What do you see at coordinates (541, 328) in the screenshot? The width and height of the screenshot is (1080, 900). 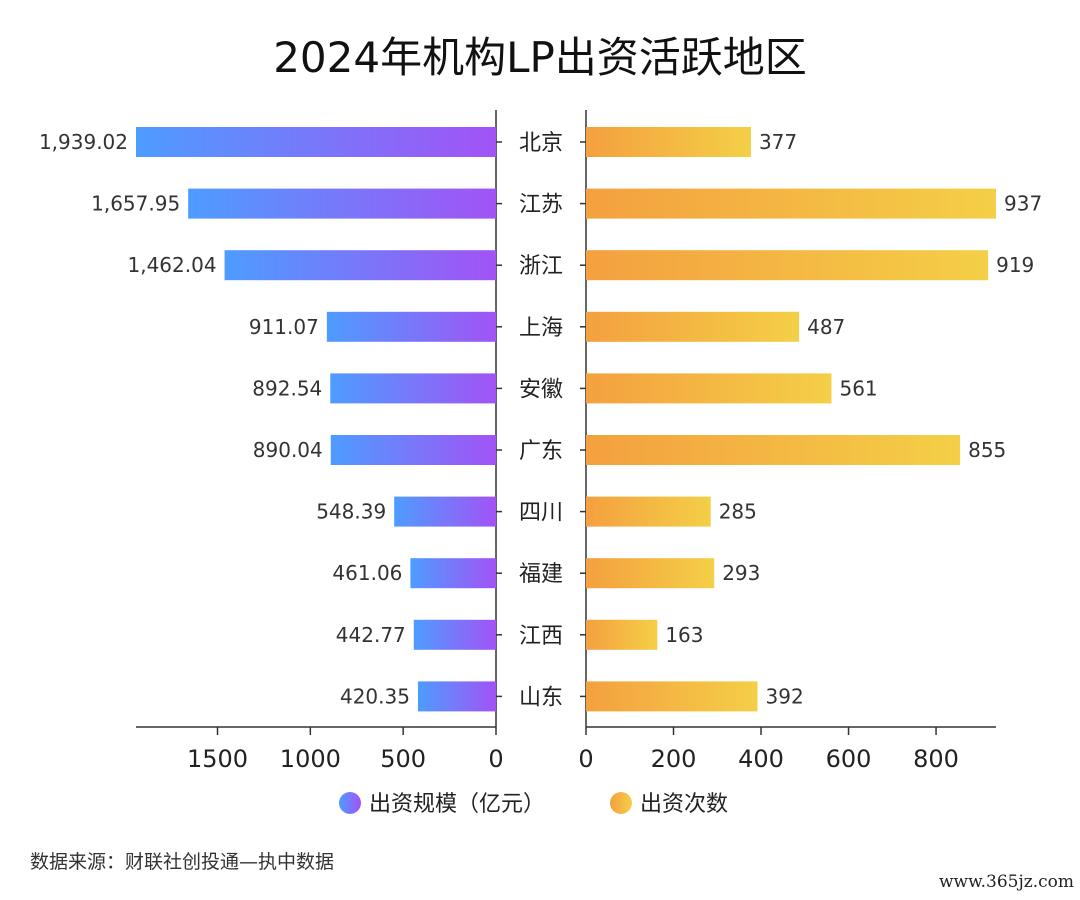 I see `category-label: 上海` at bounding box center [541, 328].